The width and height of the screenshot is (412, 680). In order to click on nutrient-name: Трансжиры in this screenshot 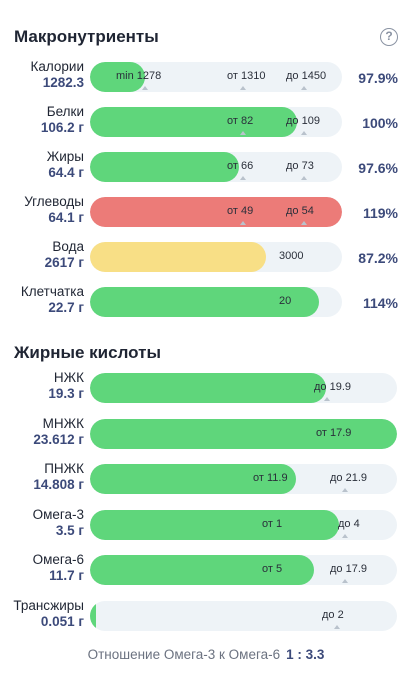, I will do `click(48, 605)`.